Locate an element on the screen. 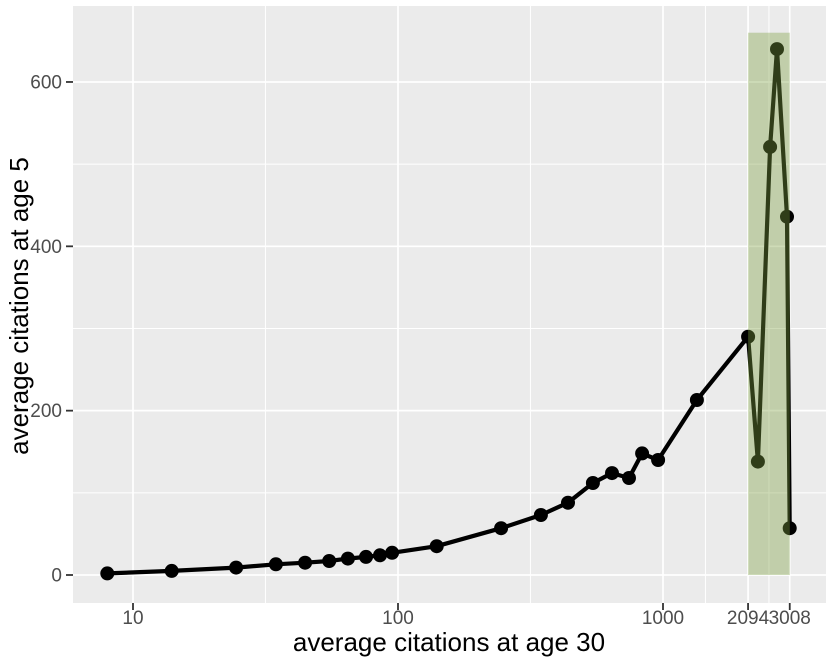 This screenshot has height=664, width=830. y-tick-label: 400 is located at coordinates (46, 247).